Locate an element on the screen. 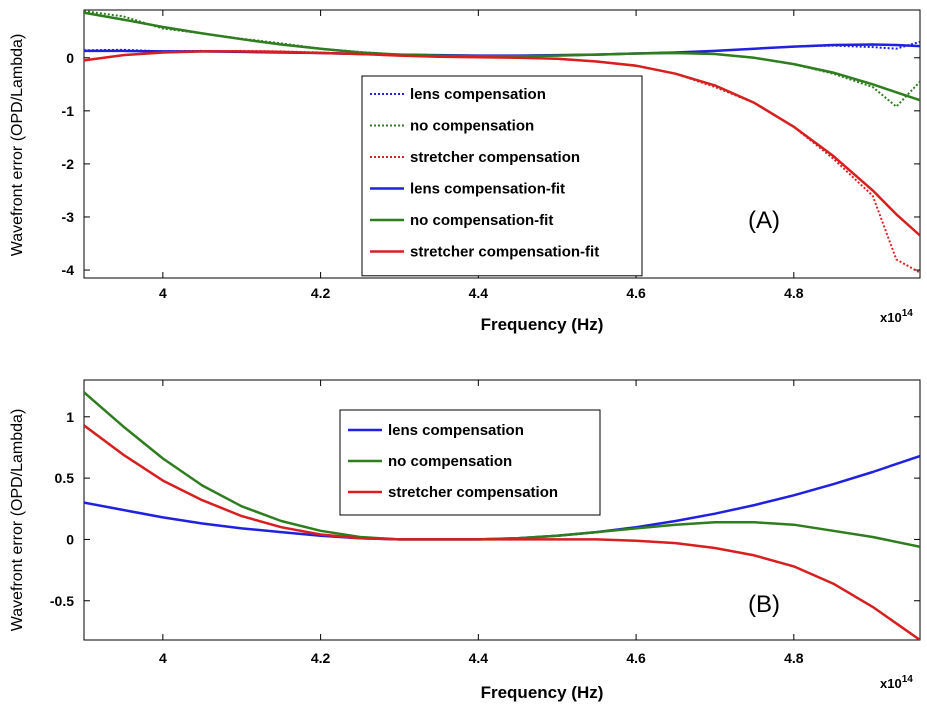  series-line-no-compensation-fit is located at coordinates (502, 56).